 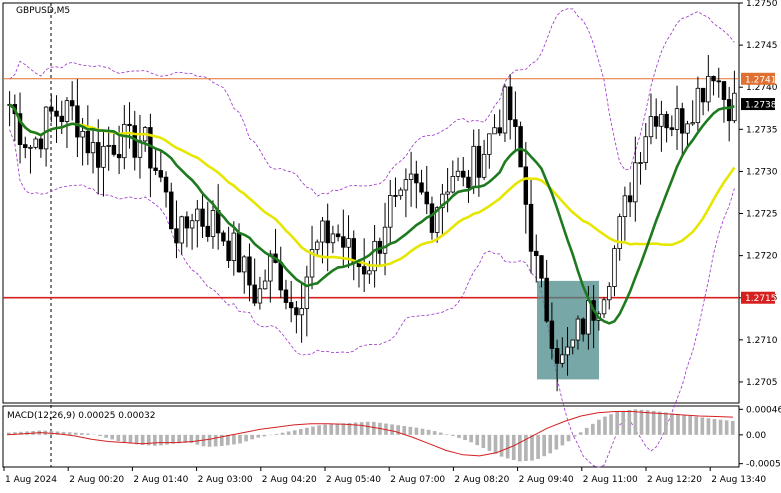 What do you see at coordinates (353, 480) in the screenshot?
I see `time-tick-label: 2 Aug 05:40` at bounding box center [353, 480].